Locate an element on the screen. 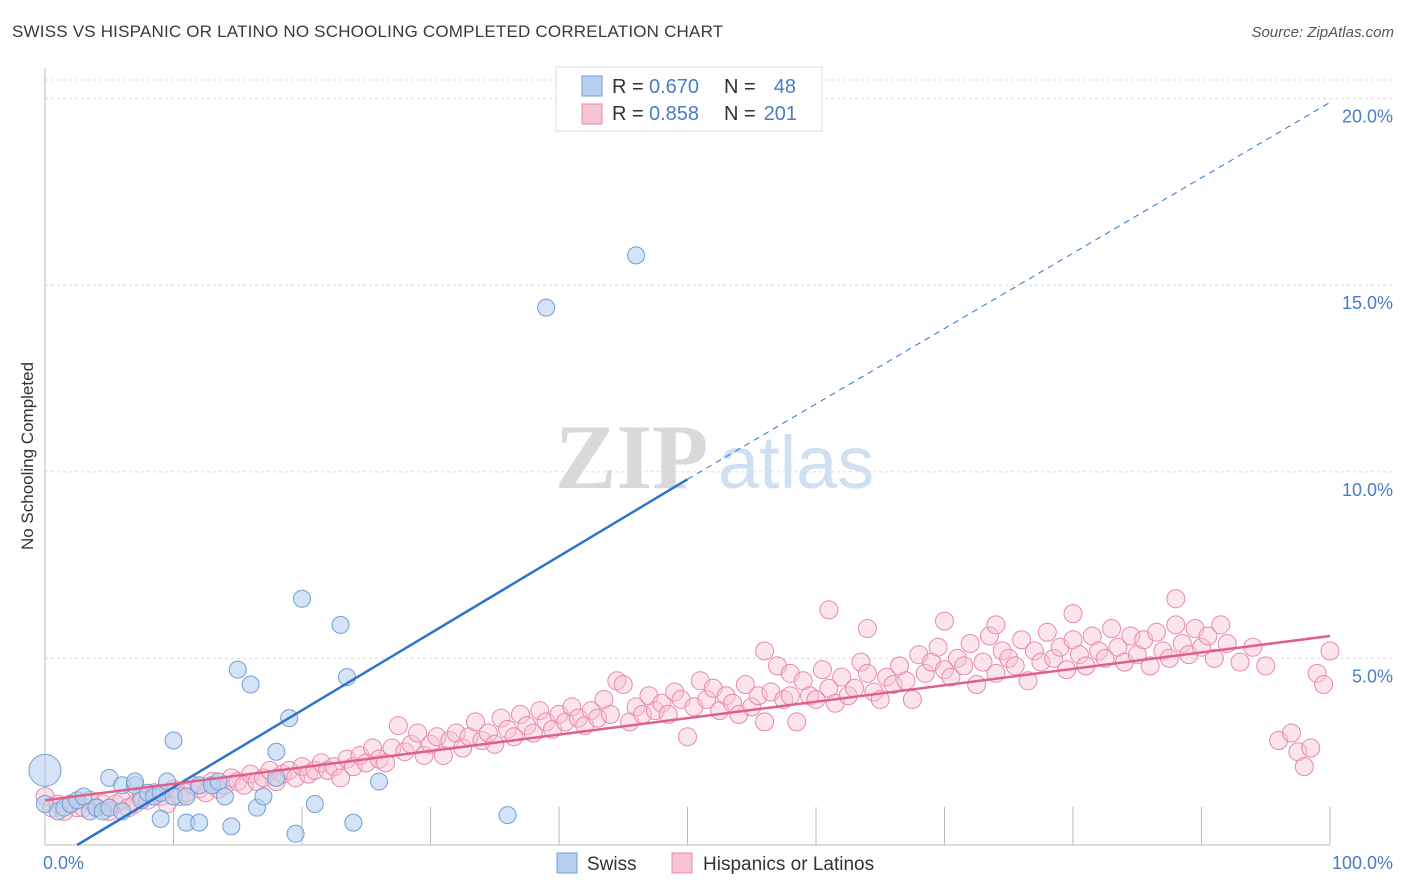  watermark: ZIP atlas is located at coordinates (714, 457).